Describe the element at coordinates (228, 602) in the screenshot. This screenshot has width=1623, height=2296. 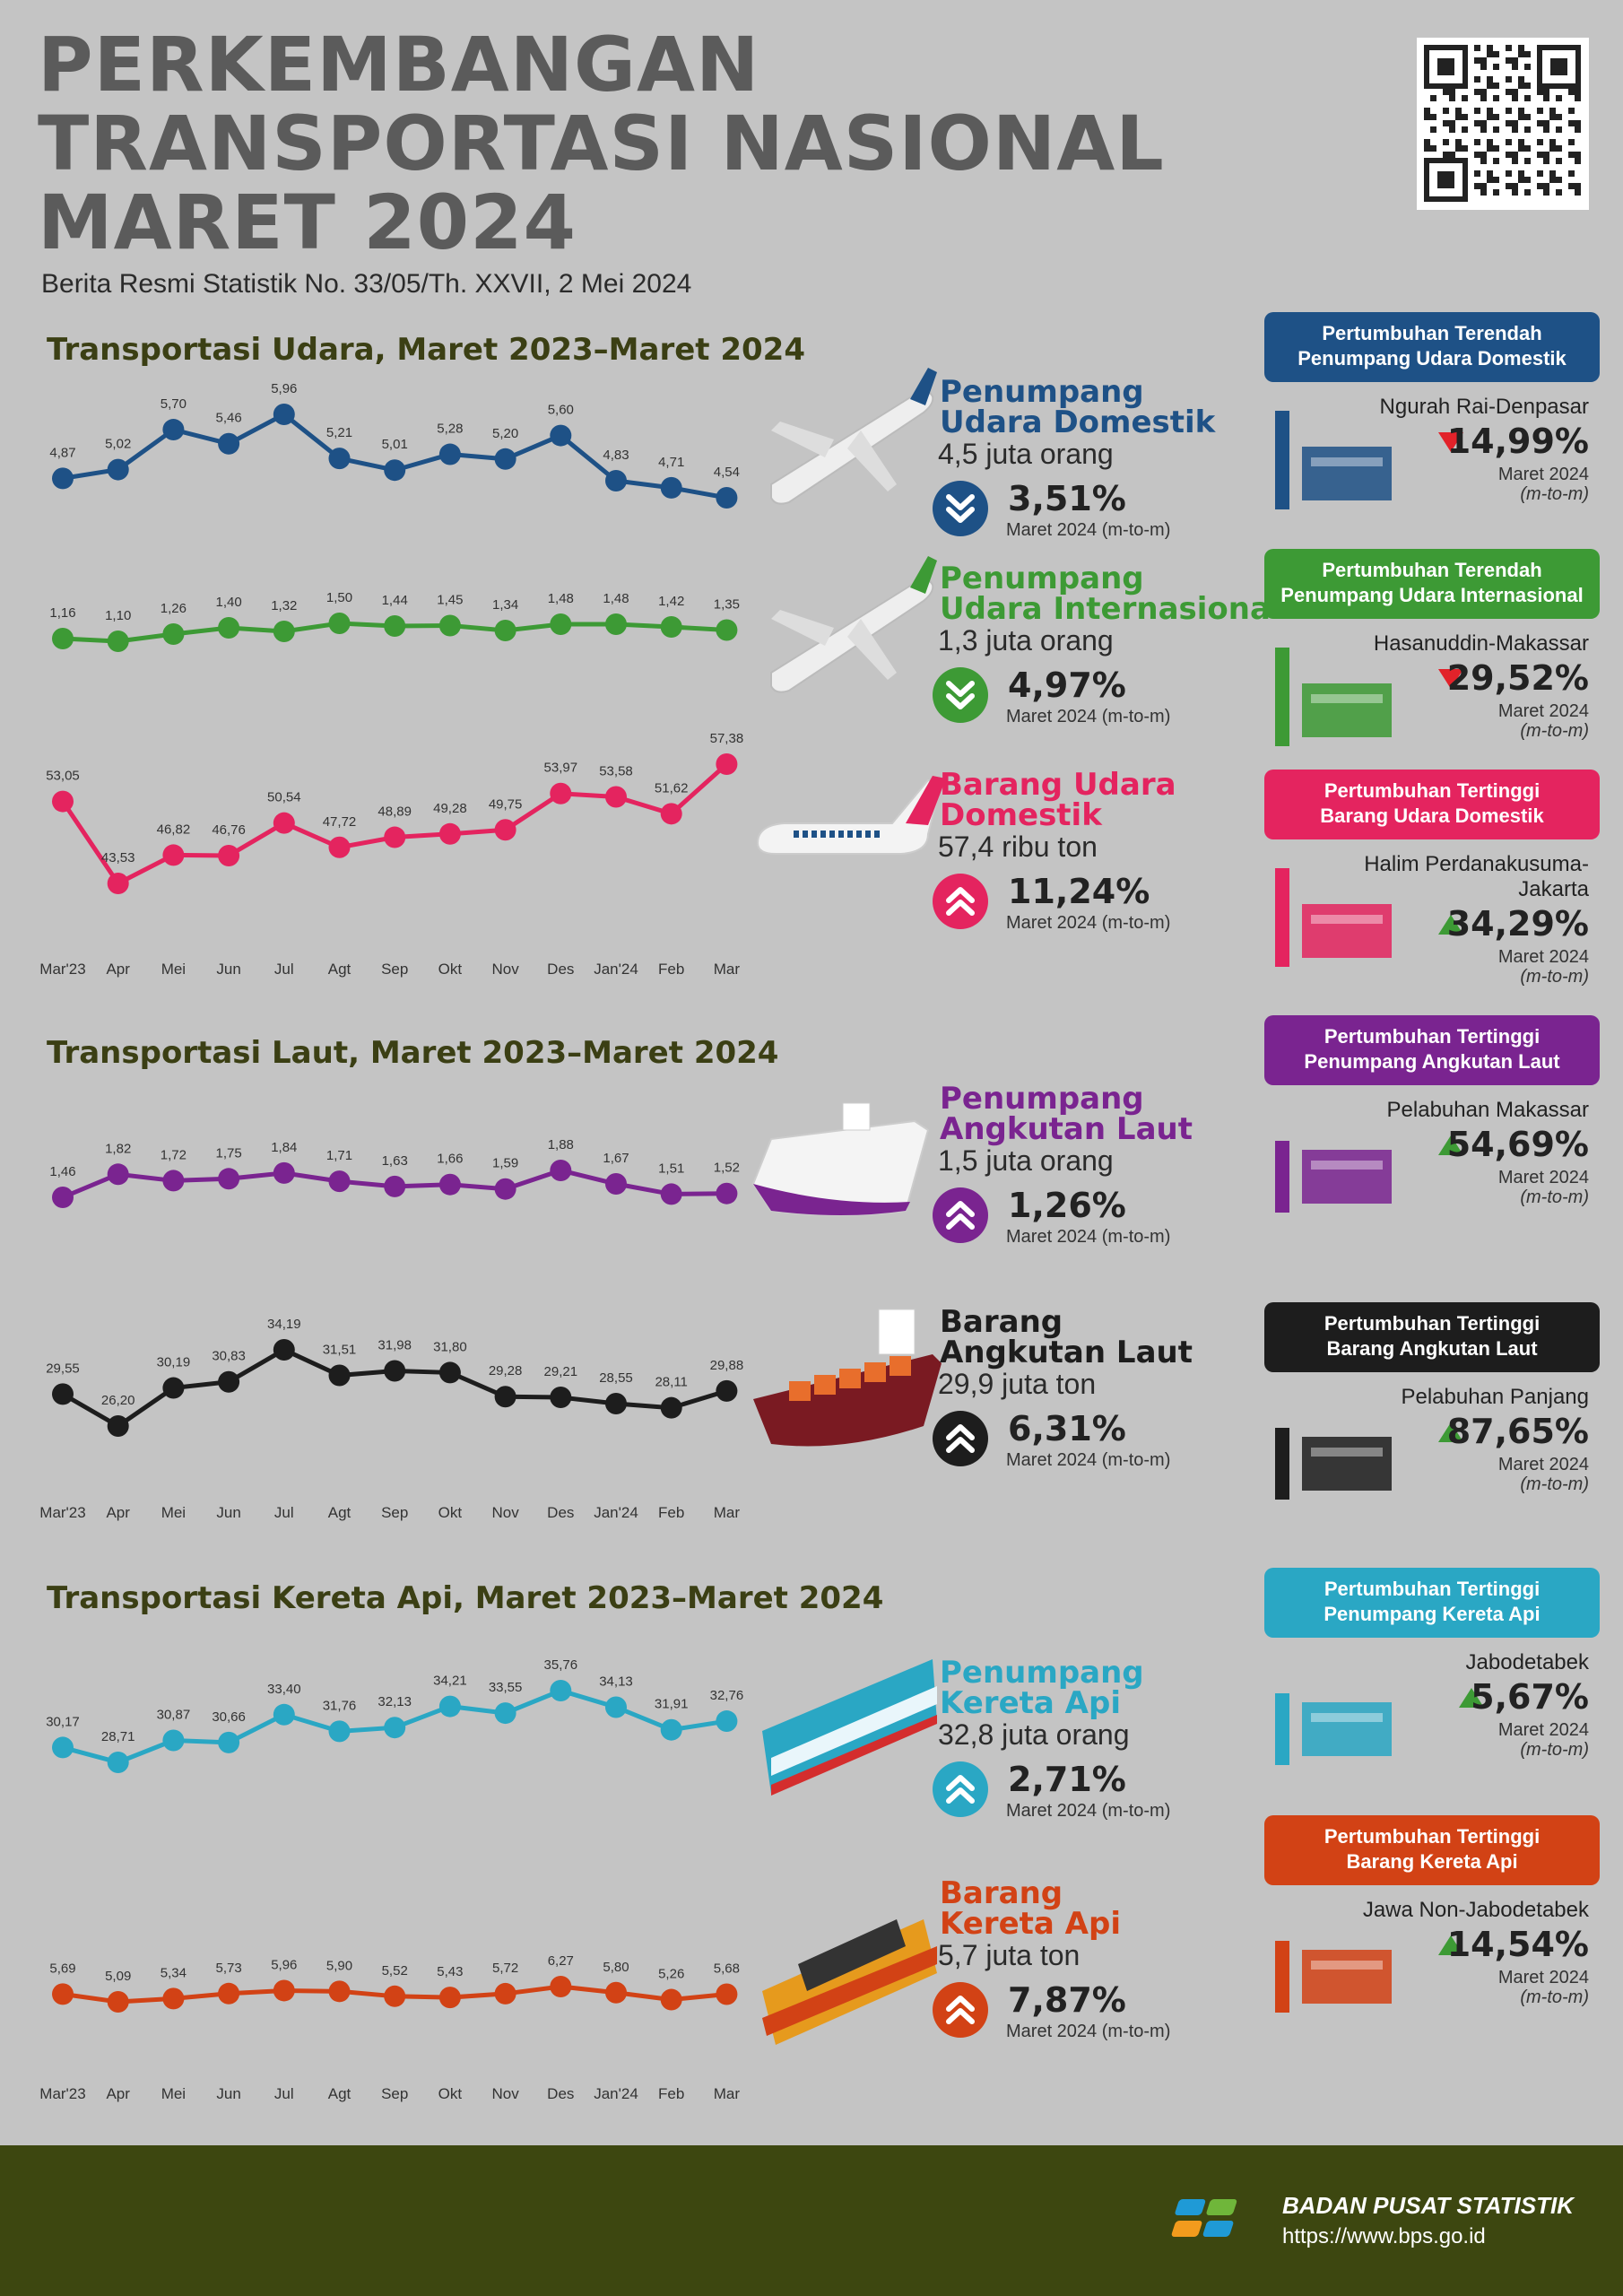
I see `data-label: 1,40` at that location.